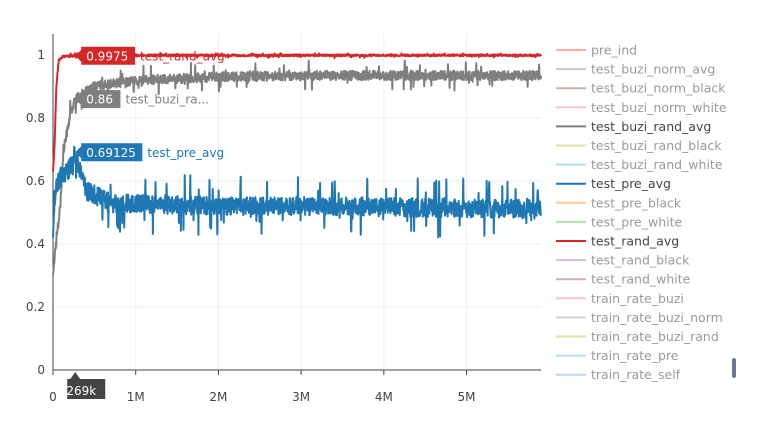 The height and width of the screenshot is (445, 768). I want to click on legend-label: train_rate_buzi_norm, so click(657, 317).